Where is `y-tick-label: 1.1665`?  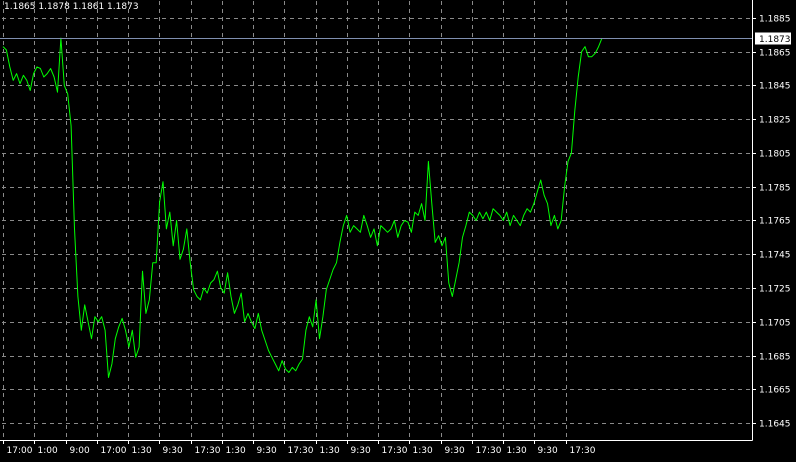 y-tick-label: 1.1665 is located at coordinates (775, 391).